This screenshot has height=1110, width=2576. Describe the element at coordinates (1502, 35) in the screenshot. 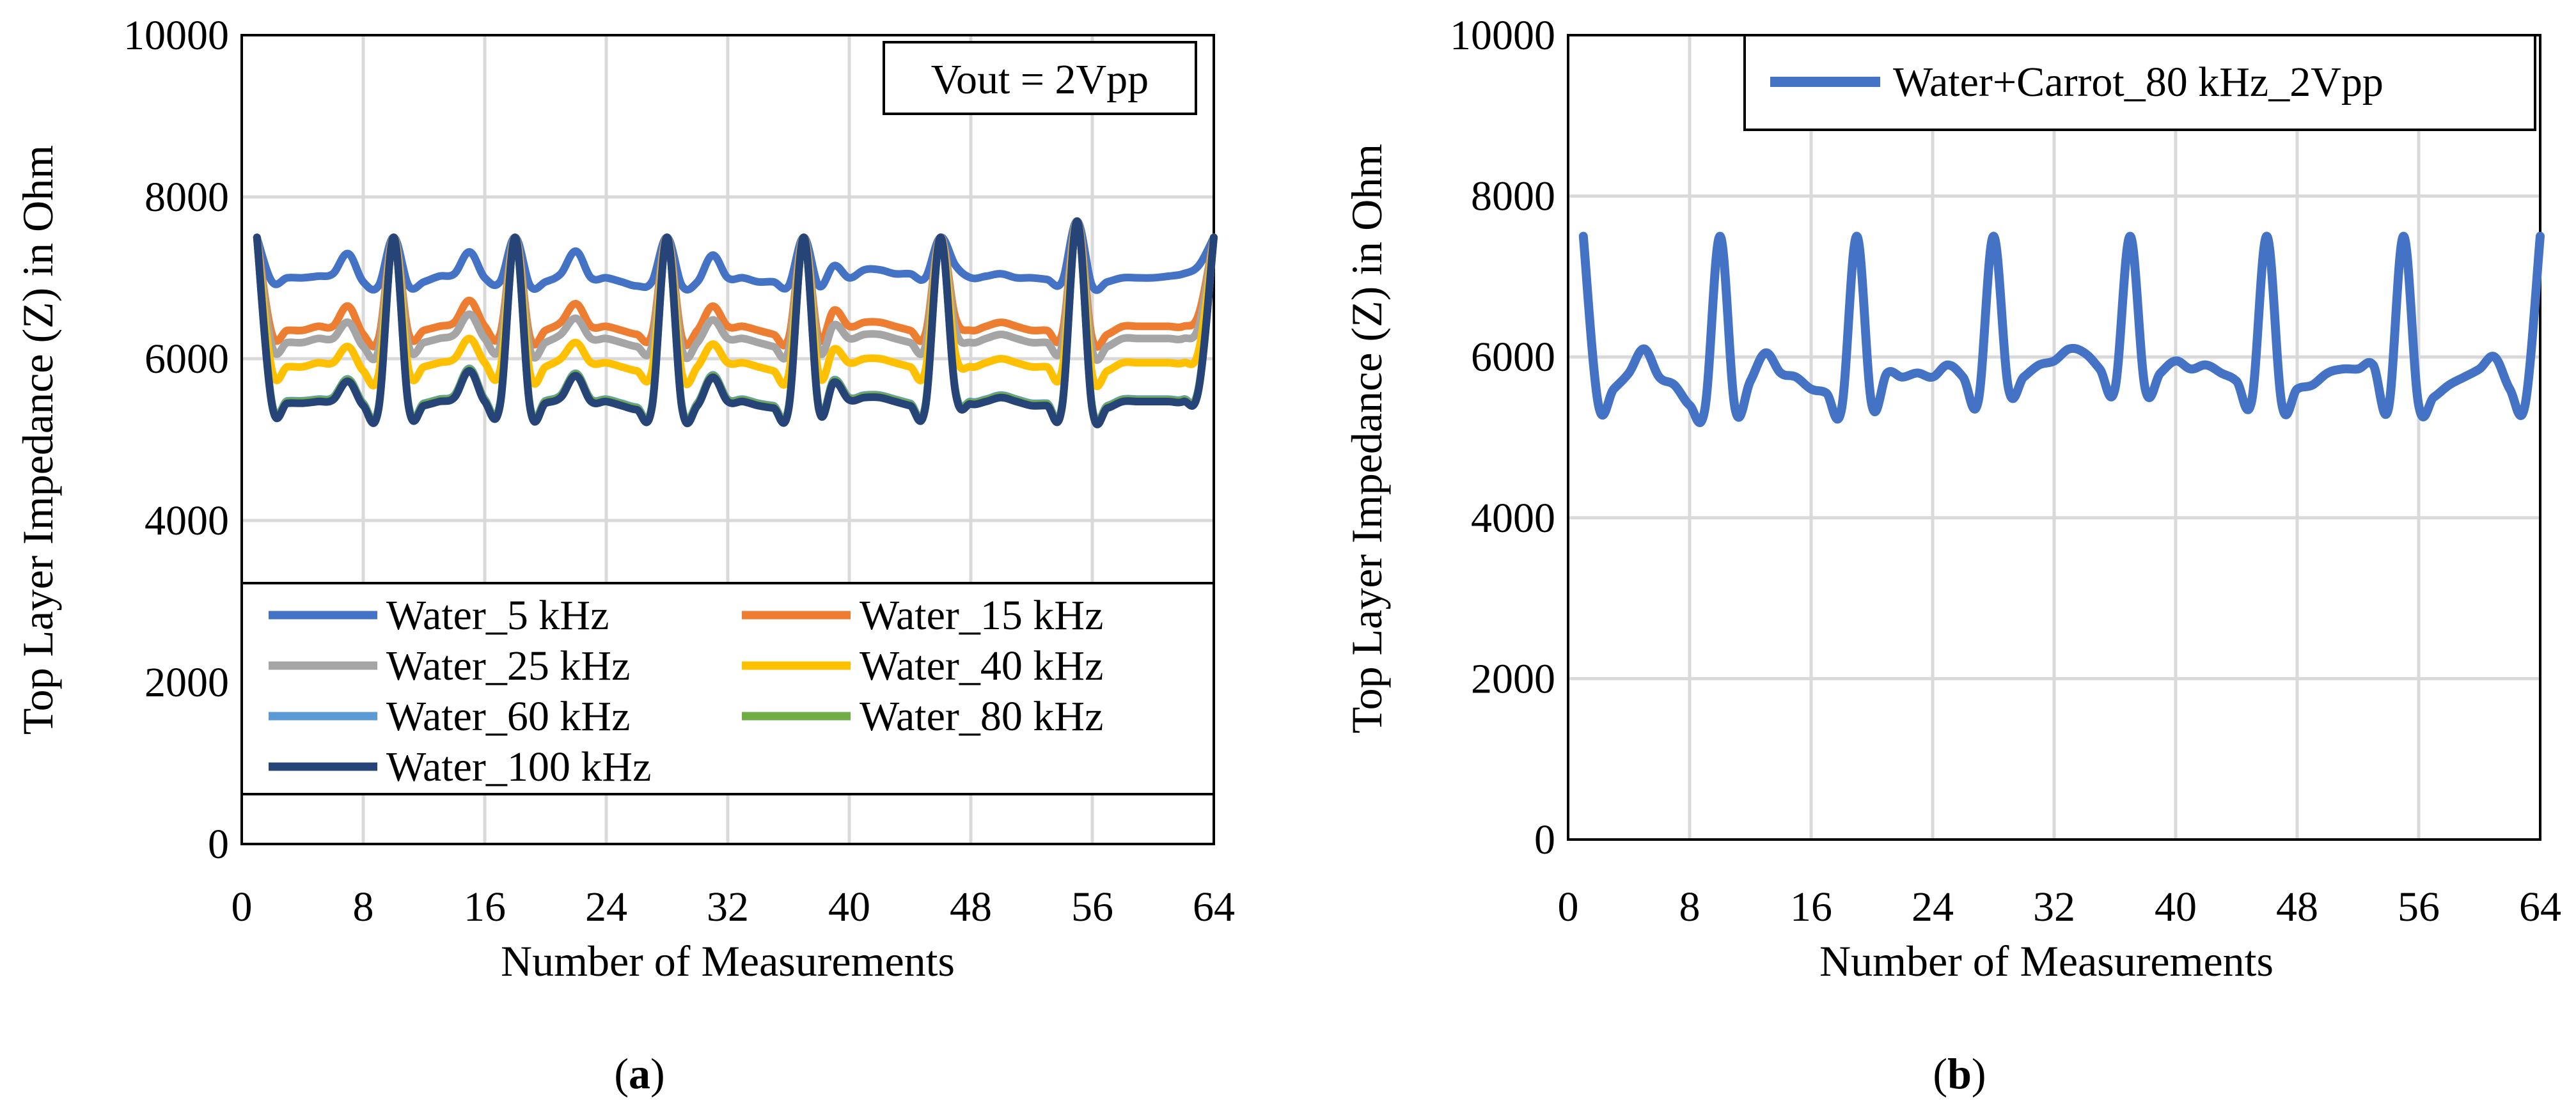

I see `chart-b-y-tick: 10000` at that location.